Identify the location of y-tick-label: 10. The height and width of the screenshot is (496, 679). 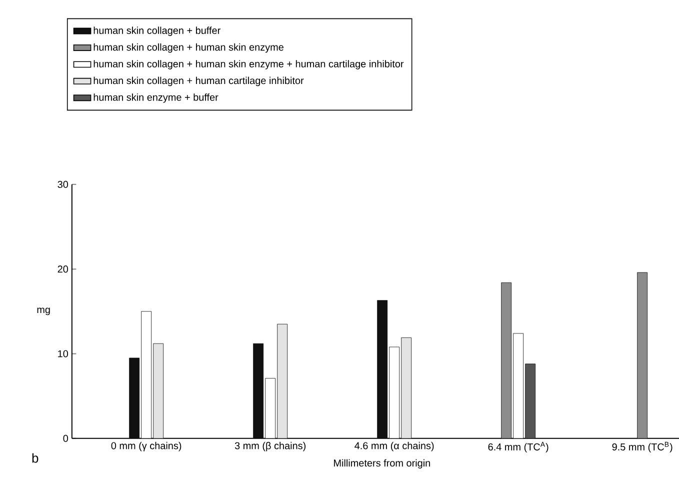
(63, 354).